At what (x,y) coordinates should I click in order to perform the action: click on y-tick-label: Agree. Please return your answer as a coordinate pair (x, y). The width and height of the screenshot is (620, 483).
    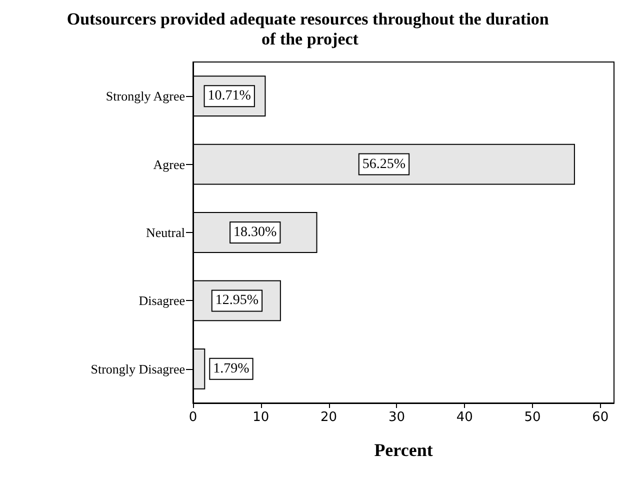
    Looking at the image, I should click on (169, 164).